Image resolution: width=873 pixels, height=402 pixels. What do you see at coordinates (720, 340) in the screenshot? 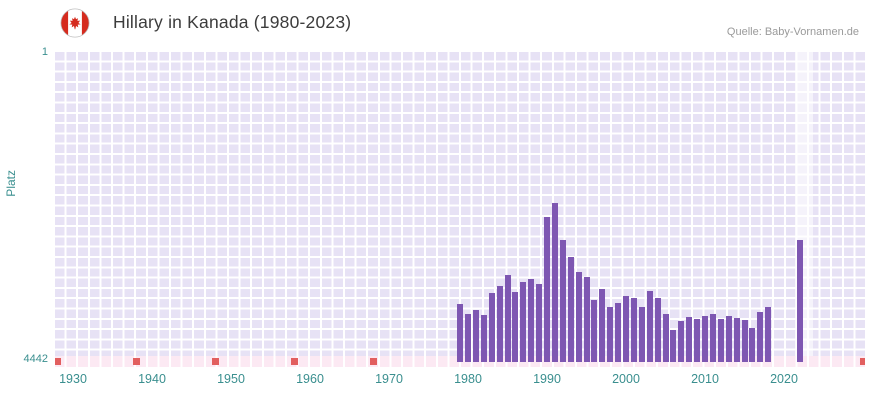
I see `bar-2012` at bounding box center [720, 340].